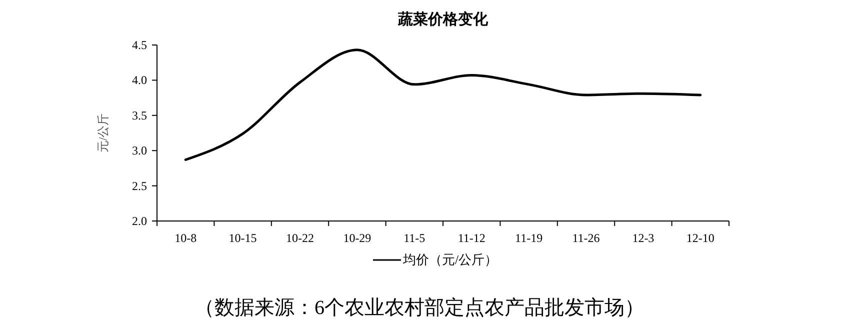 The height and width of the screenshot is (336, 859). What do you see at coordinates (472, 238) in the screenshot?
I see `x-tick-label: 11-12` at bounding box center [472, 238].